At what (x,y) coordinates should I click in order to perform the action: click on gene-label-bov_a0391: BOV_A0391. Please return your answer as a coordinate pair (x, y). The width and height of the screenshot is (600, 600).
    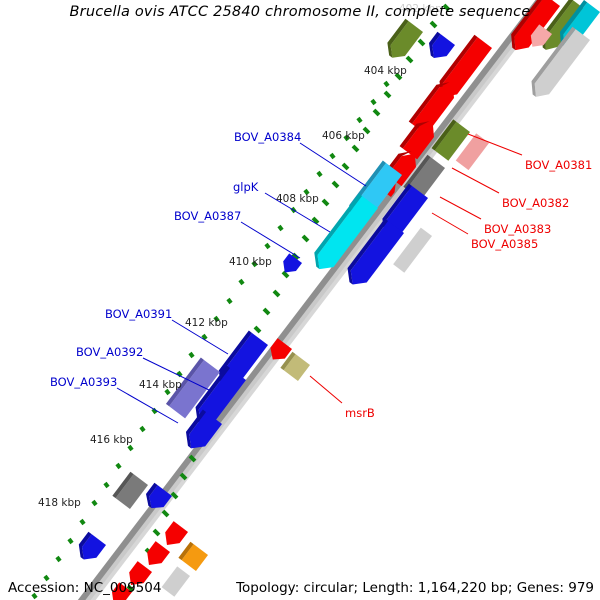
    Looking at the image, I should click on (139, 314).